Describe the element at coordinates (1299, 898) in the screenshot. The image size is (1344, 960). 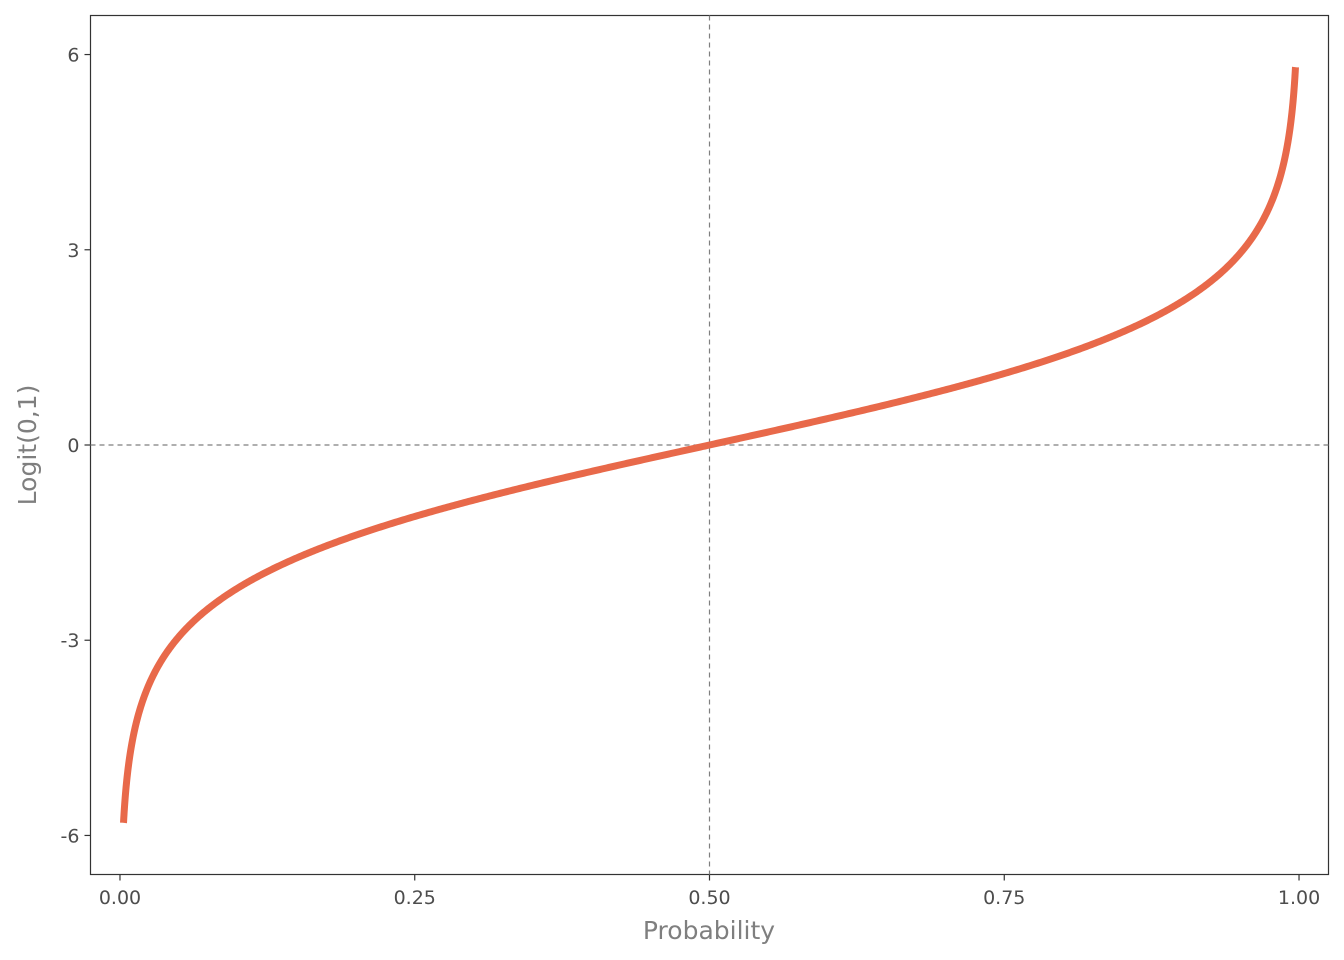
I see `x-tick-label: 1.00` at that location.